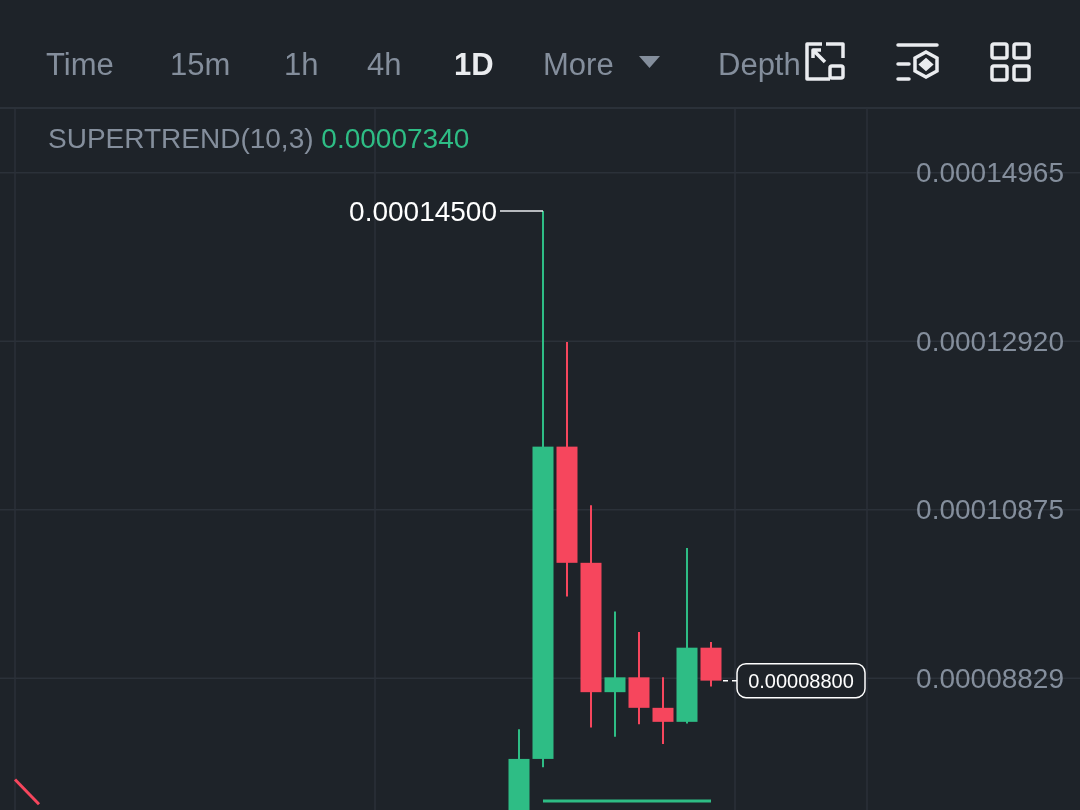  I want to click on y-tick-label: 0.00008829, so click(990, 679).